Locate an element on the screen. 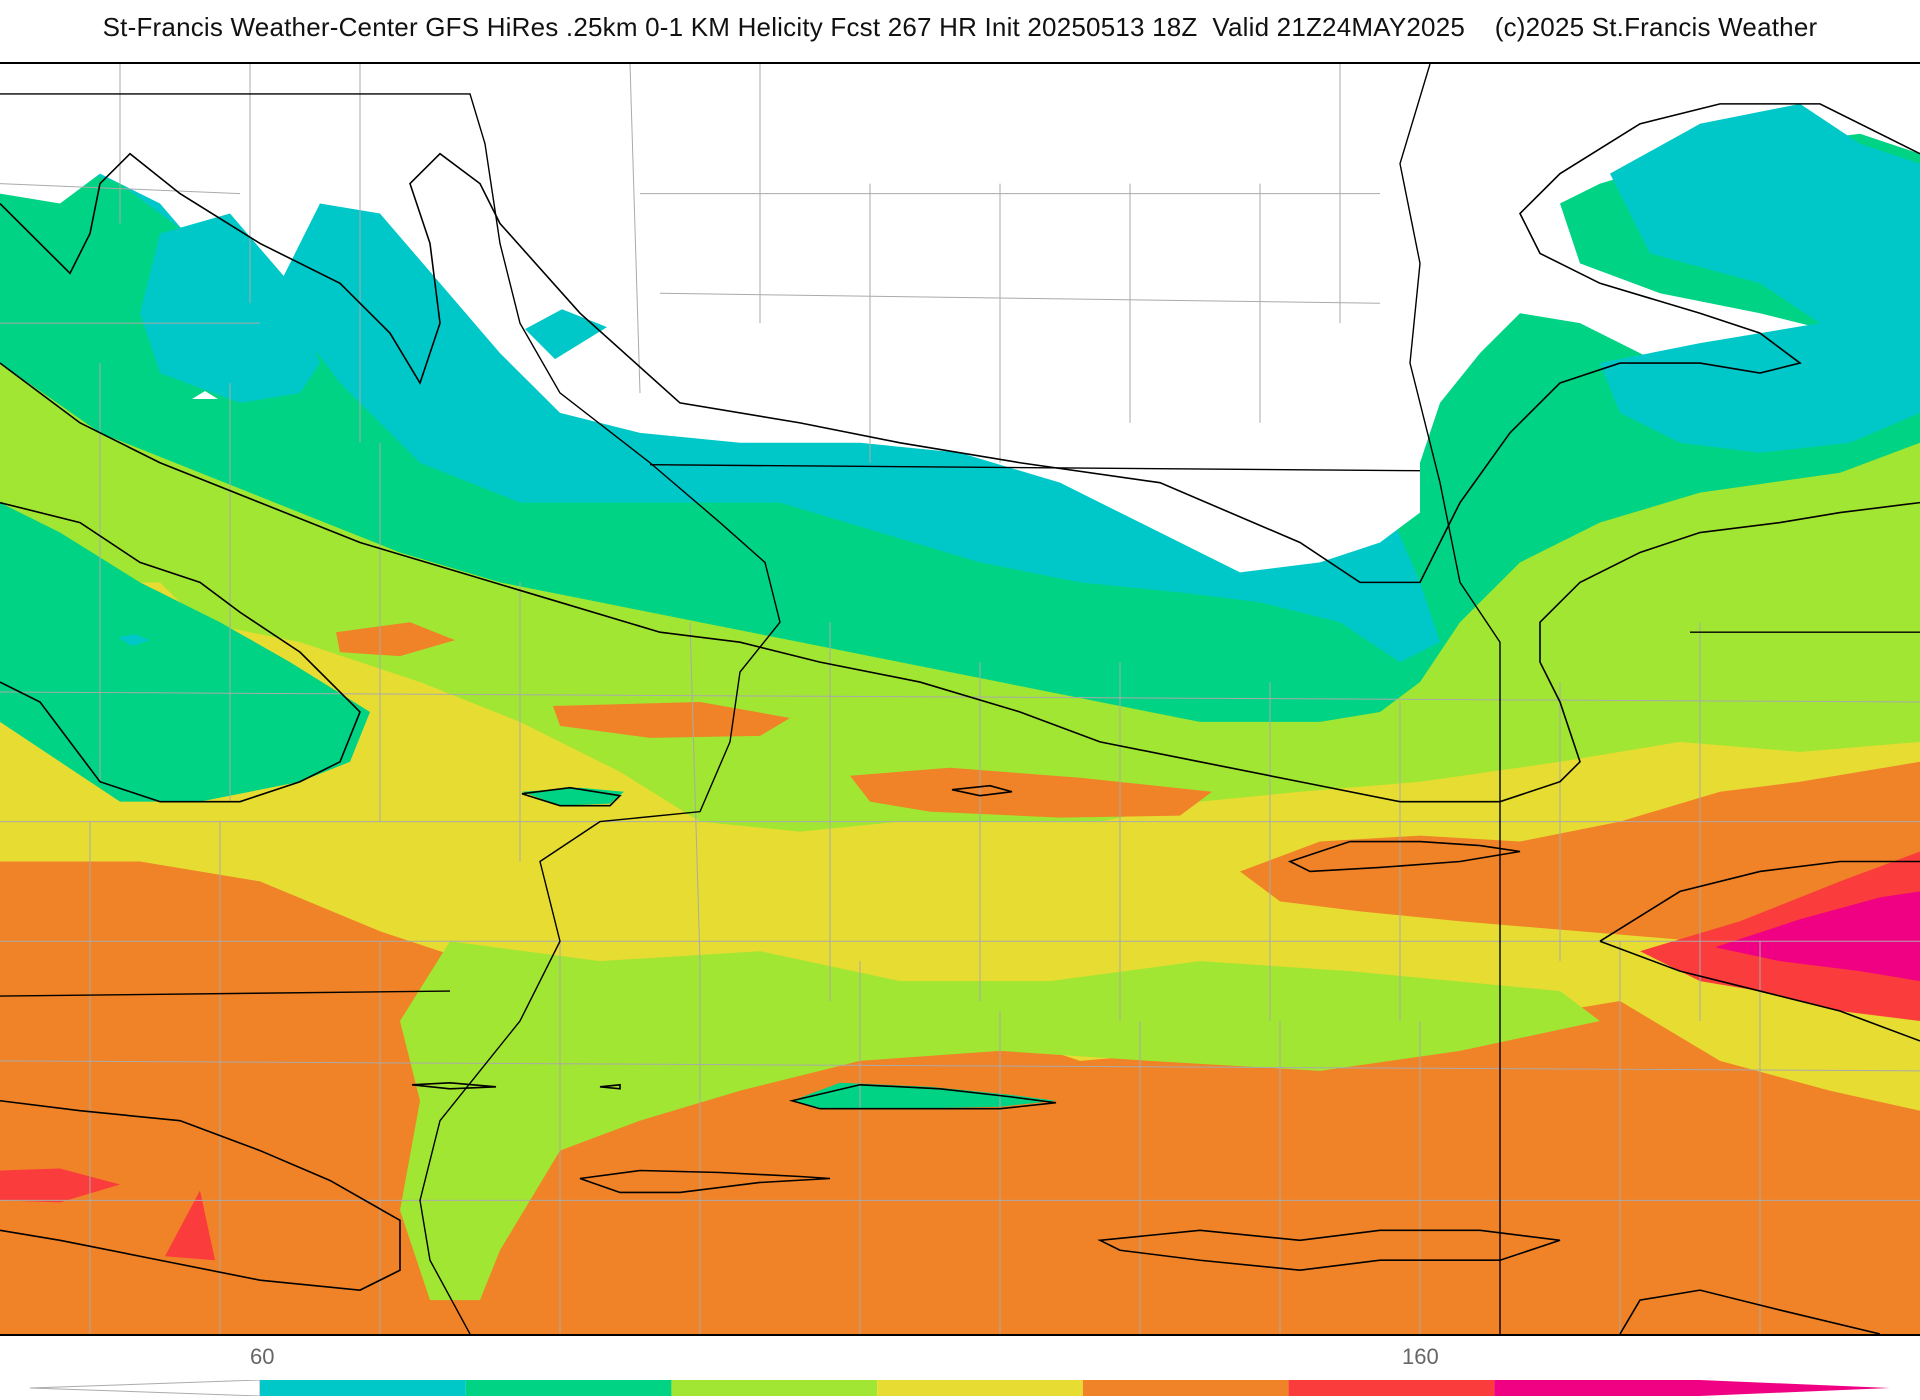  colorbar-tick-label-160: 160 is located at coordinates (1420, 1356).